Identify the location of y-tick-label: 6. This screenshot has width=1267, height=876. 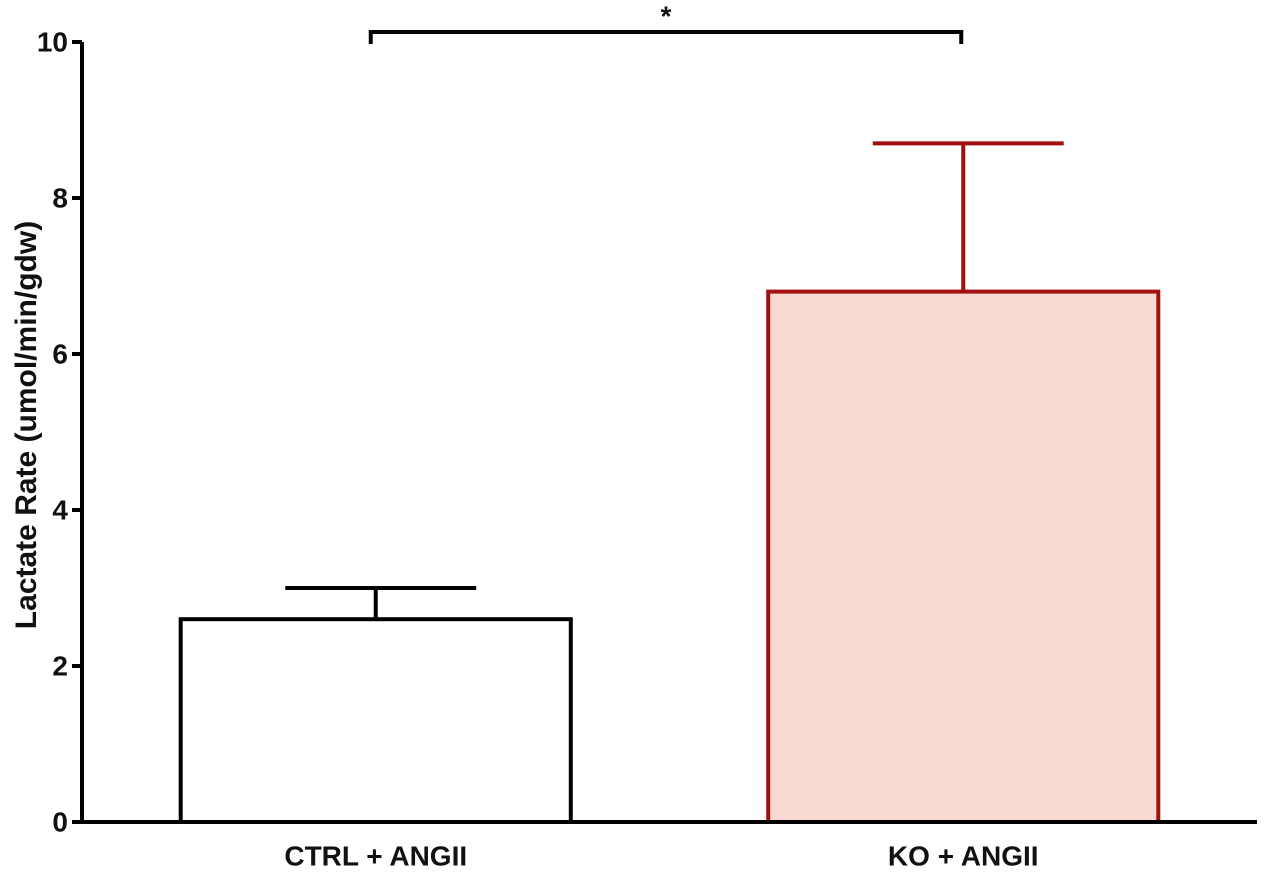
(60, 353).